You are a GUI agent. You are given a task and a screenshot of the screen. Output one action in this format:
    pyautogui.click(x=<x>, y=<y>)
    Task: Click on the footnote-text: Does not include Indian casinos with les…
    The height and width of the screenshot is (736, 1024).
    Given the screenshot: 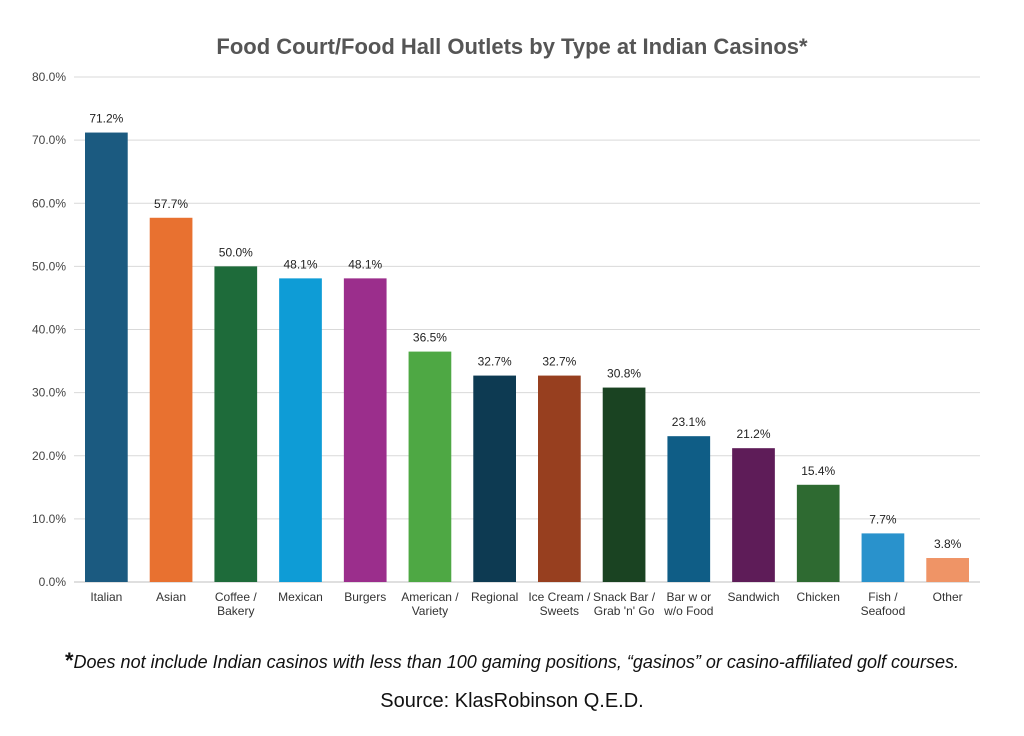 What is the action you would take?
    pyautogui.click(x=516, y=662)
    